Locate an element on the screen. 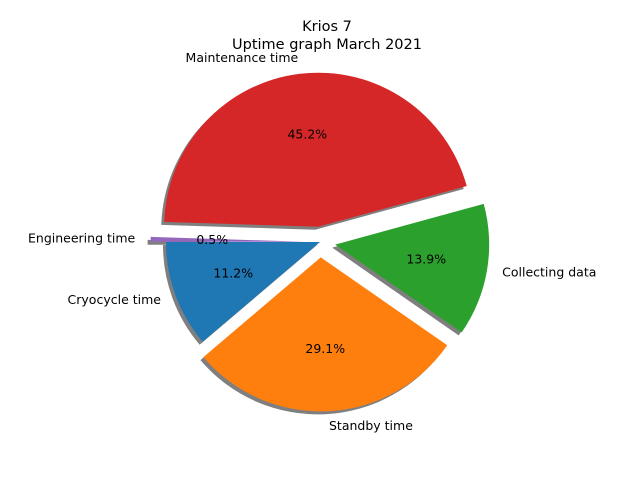  slice-label-maintenance-time: Maintenance time is located at coordinates (242, 57).